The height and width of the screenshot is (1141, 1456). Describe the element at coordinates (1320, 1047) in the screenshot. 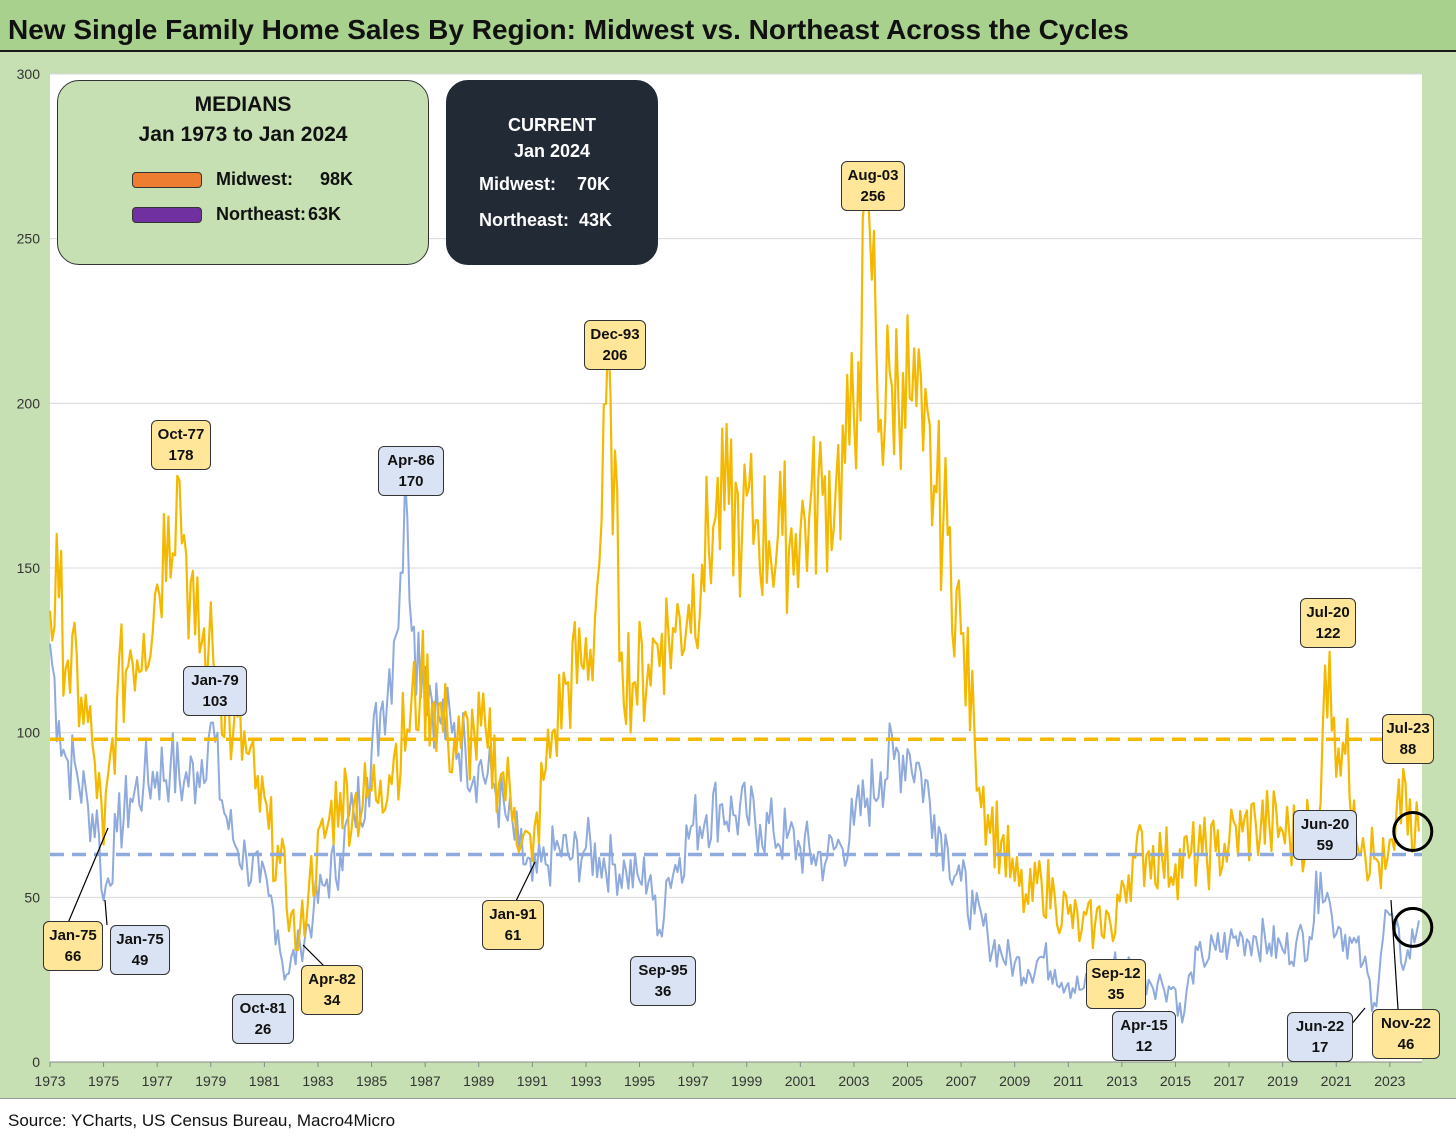

I see `callout-value: 17` at that location.